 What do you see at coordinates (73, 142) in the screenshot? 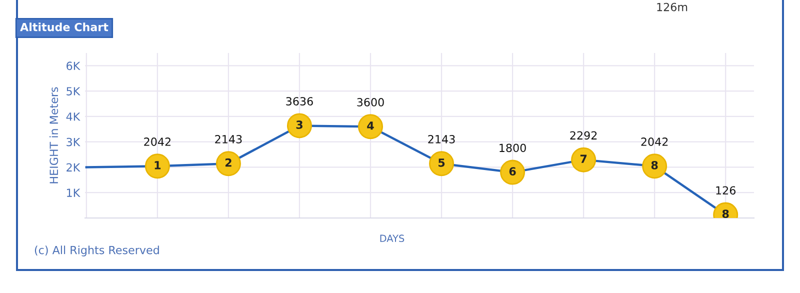
I see `y-tick-label: 3K` at bounding box center [73, 142].